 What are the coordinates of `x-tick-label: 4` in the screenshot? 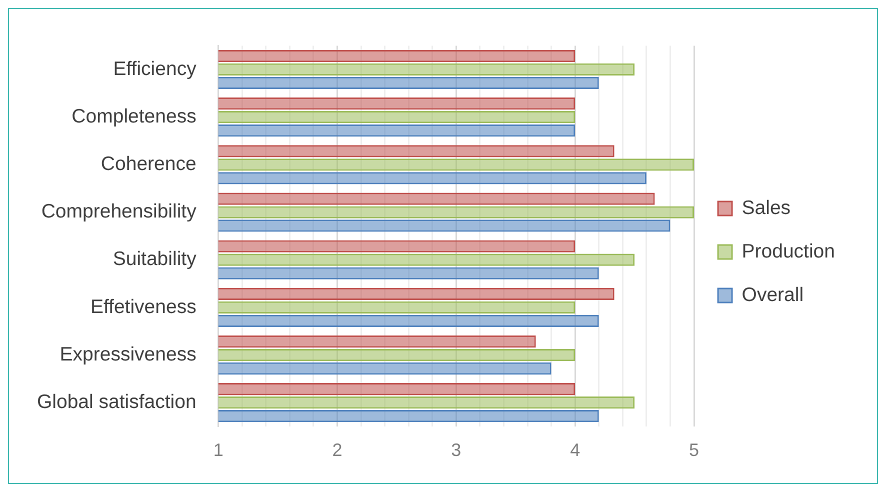 It's located at (575, 450).